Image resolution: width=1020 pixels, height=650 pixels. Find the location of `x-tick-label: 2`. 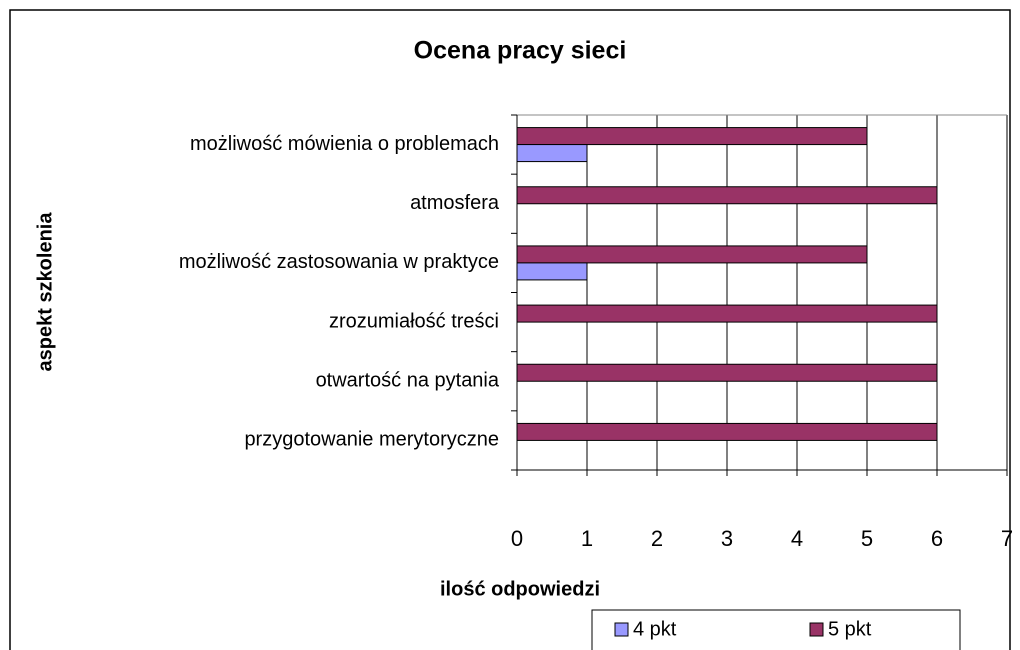

x-tick-label: 2 is located at coordinates (657, 538).